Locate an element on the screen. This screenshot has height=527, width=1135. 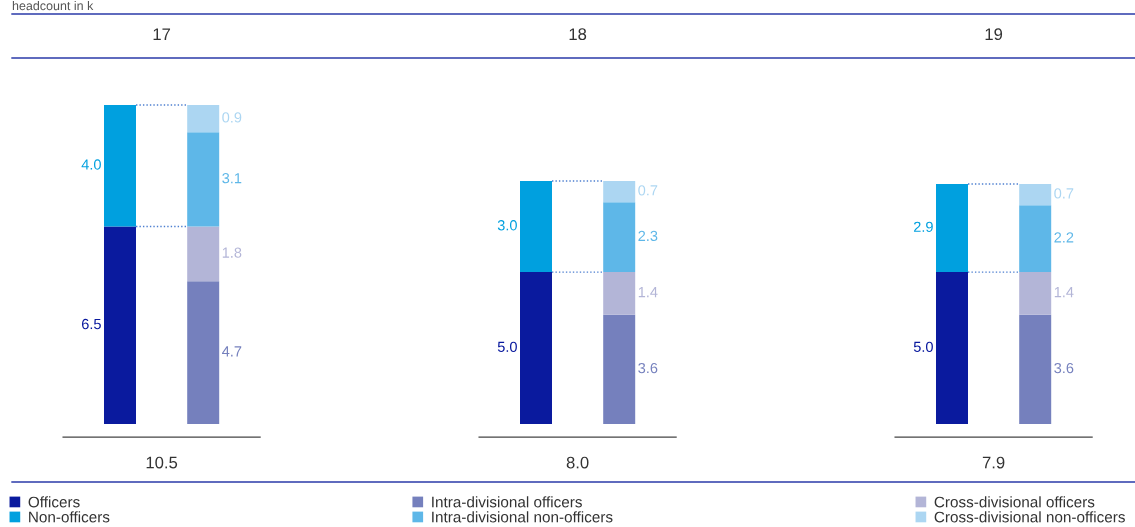
legend-label: Non-officers is located at coordinates (69, 517).